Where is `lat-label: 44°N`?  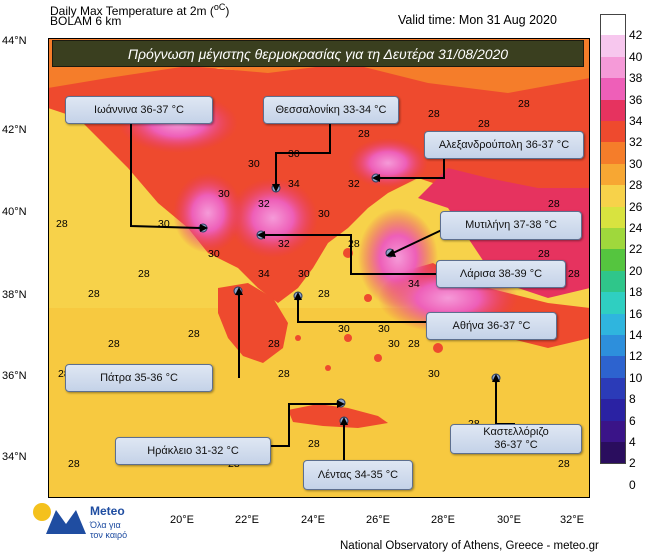
lat-label: 44°N is located at coordinates (14, 41).